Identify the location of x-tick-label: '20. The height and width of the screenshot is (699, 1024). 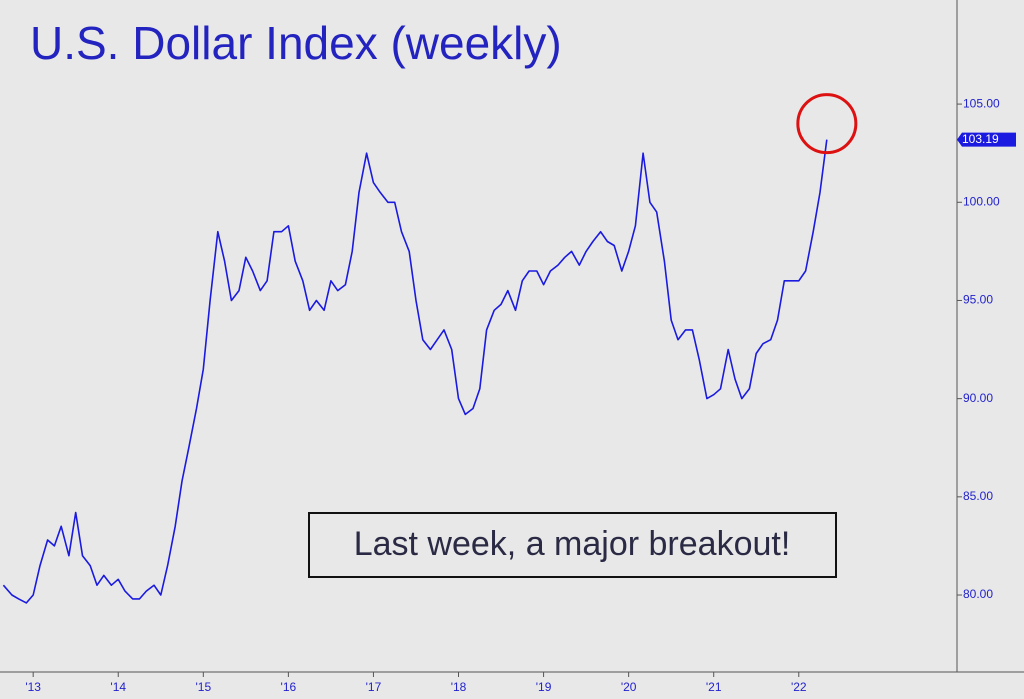
(629, 687).